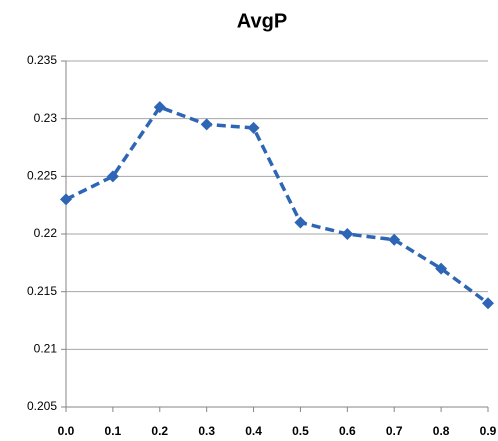  What do you see at coordinates (46, 349) in the screenshot?
I see `y-tick-label: 0.21` at bounding box center [46, 349].